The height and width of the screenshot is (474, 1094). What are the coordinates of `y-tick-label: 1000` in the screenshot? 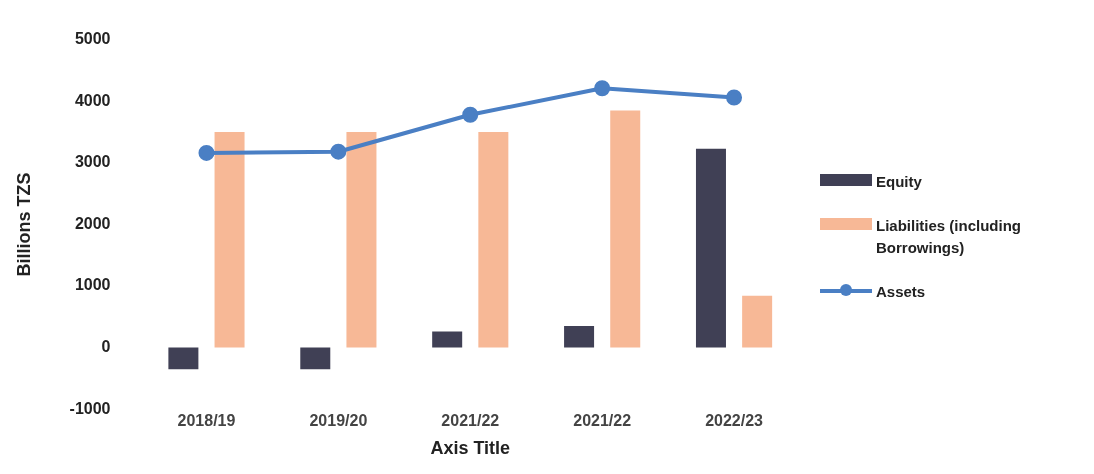 It's located at (92, 285).